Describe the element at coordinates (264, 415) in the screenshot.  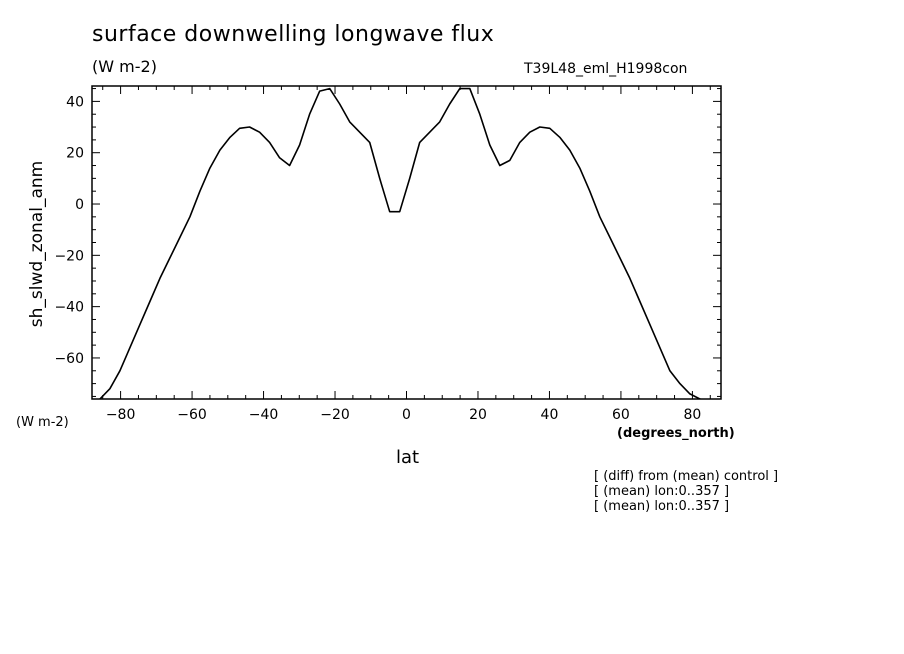
I see `x-tick-label: −40` at that location.